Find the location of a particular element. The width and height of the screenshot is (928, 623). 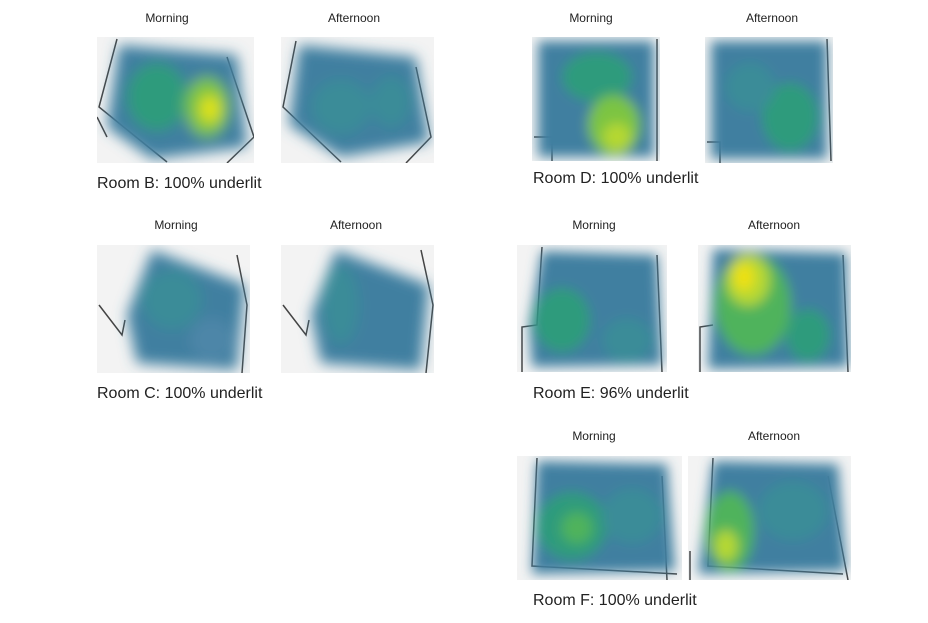

room-d-morning-heatmap is located at coordinates (596, 99).